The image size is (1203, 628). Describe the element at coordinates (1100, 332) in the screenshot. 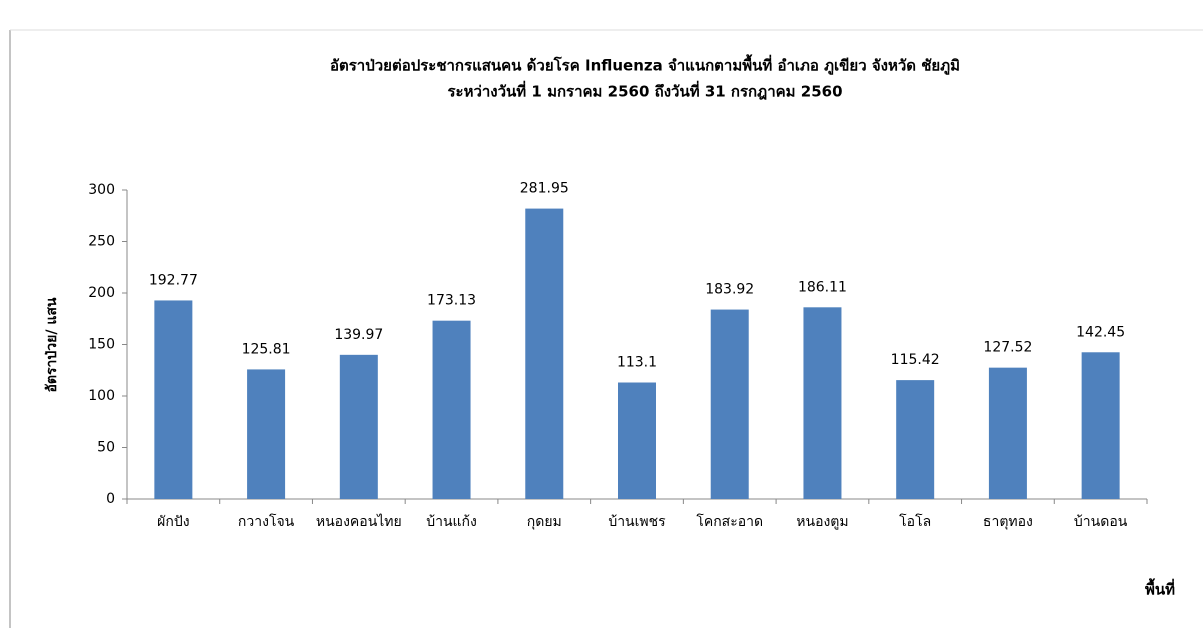

I see `value-label: 142.45` at that location.